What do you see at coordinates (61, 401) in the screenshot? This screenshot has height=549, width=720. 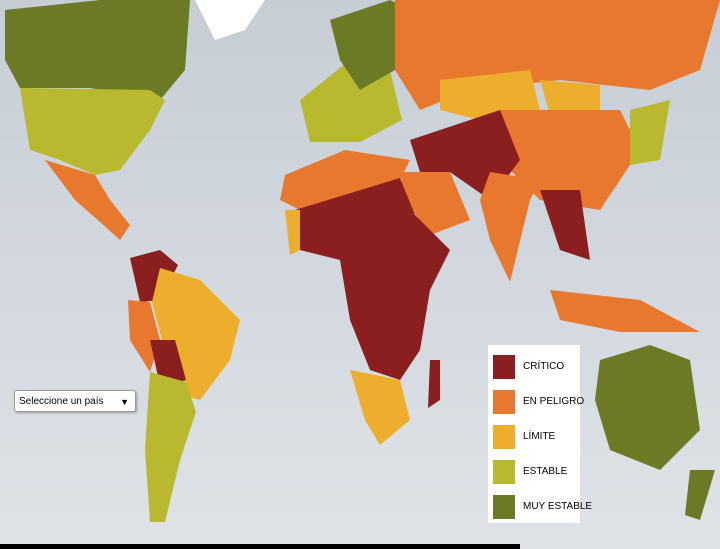 I see `select-placeholder: Seleccione un país` at bounding box center [61, 401].